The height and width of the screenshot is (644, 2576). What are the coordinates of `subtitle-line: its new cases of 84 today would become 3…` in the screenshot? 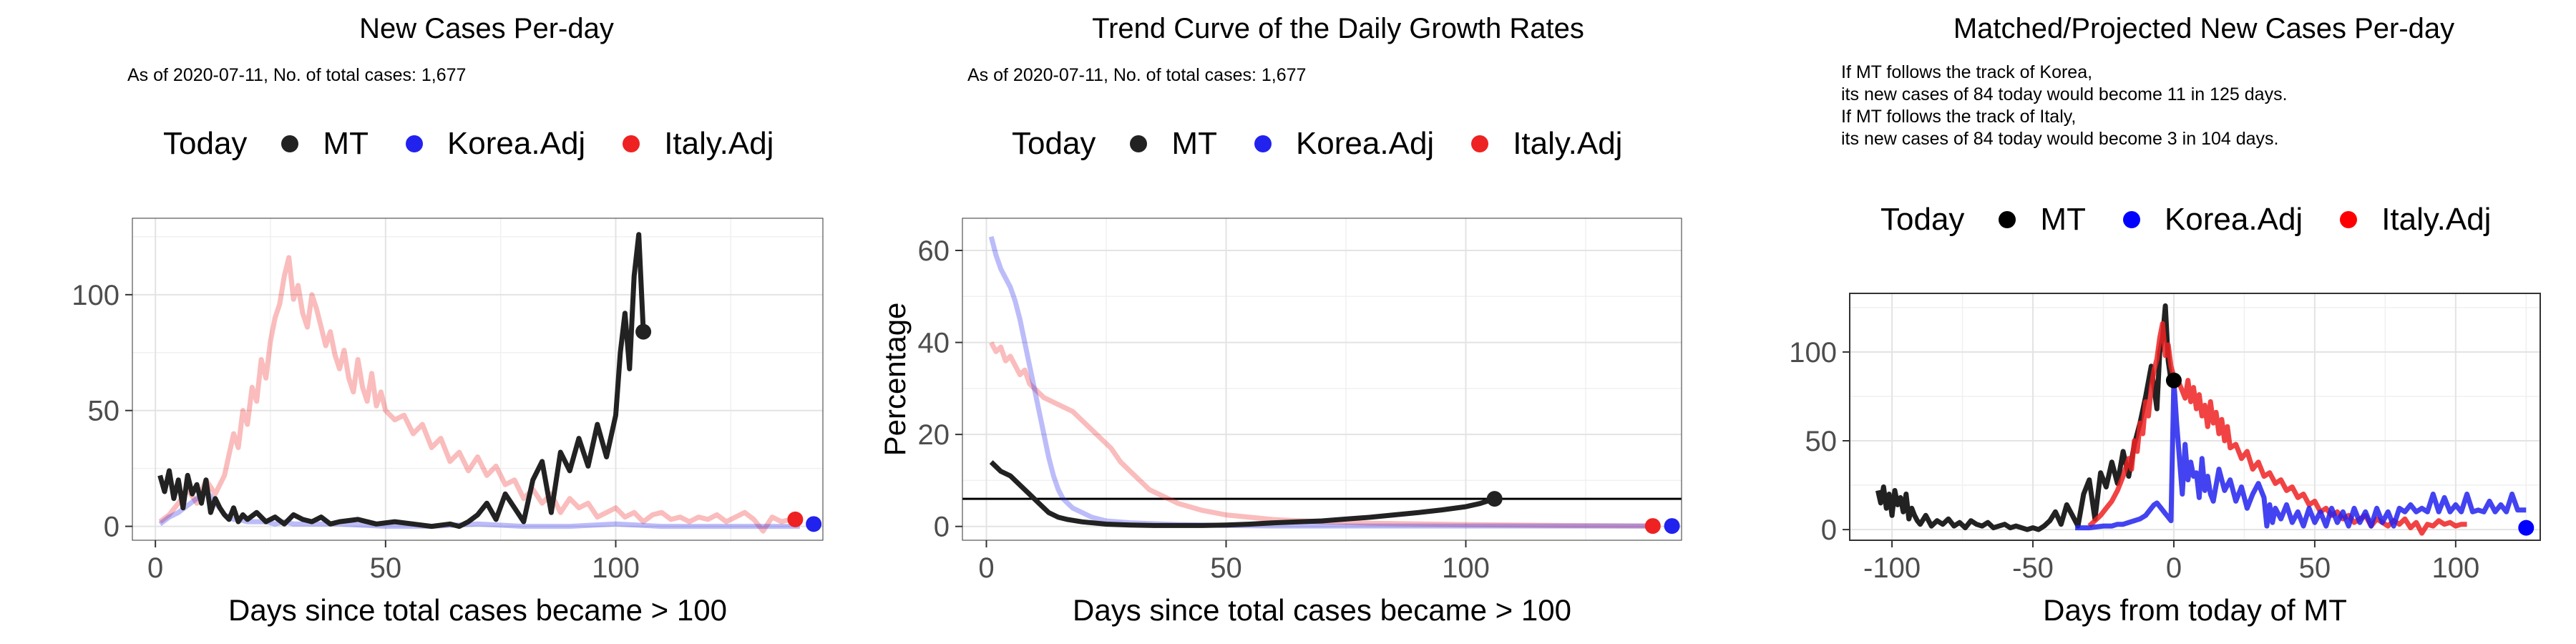 It's located at (2060, 139).